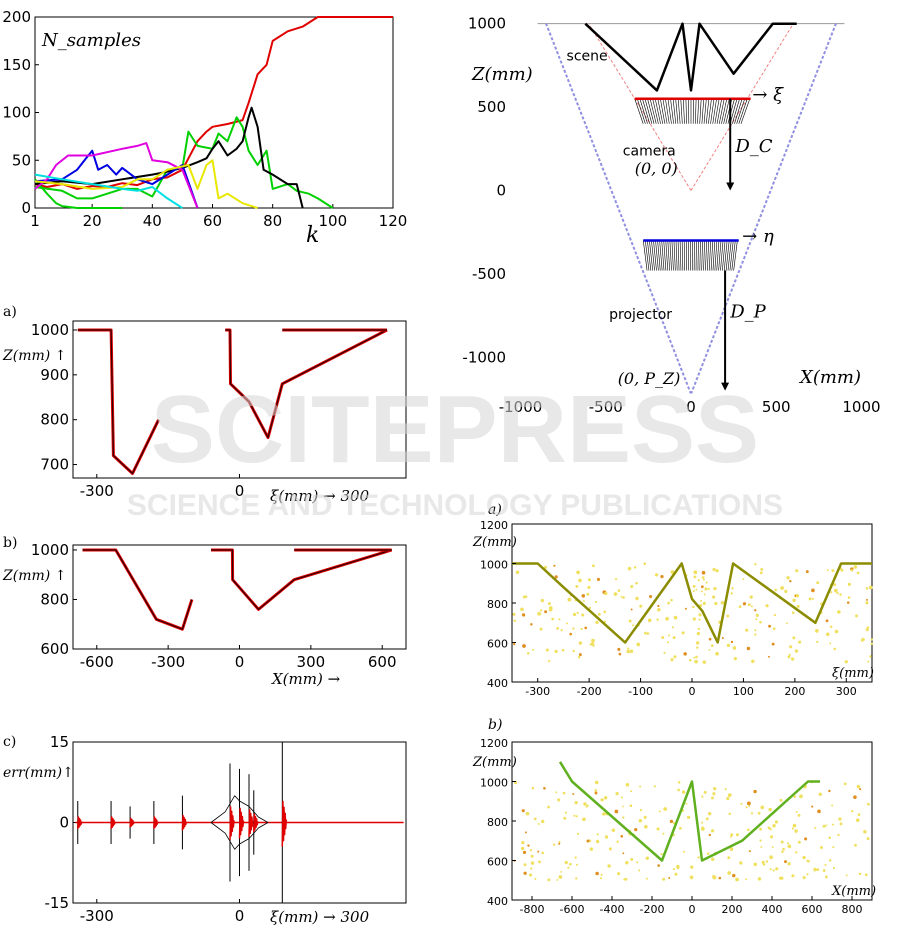  What do you see at coordinates (251, 823) in the screenshot?
I see `err-wiggle` at bounding box center [251, 823].